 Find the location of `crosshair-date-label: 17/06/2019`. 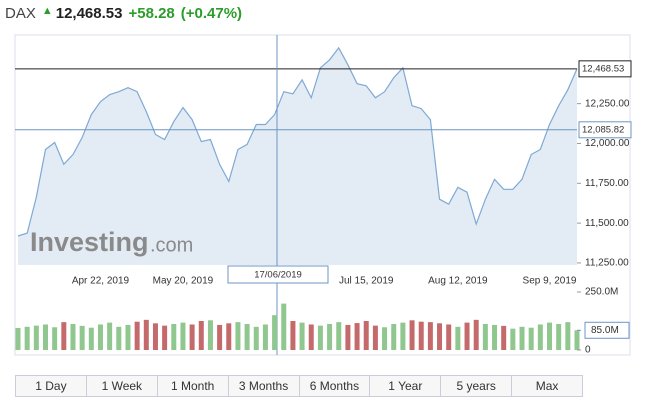

crosshair-date-label: 17/06/2019 is located at coordinates (278, 275).